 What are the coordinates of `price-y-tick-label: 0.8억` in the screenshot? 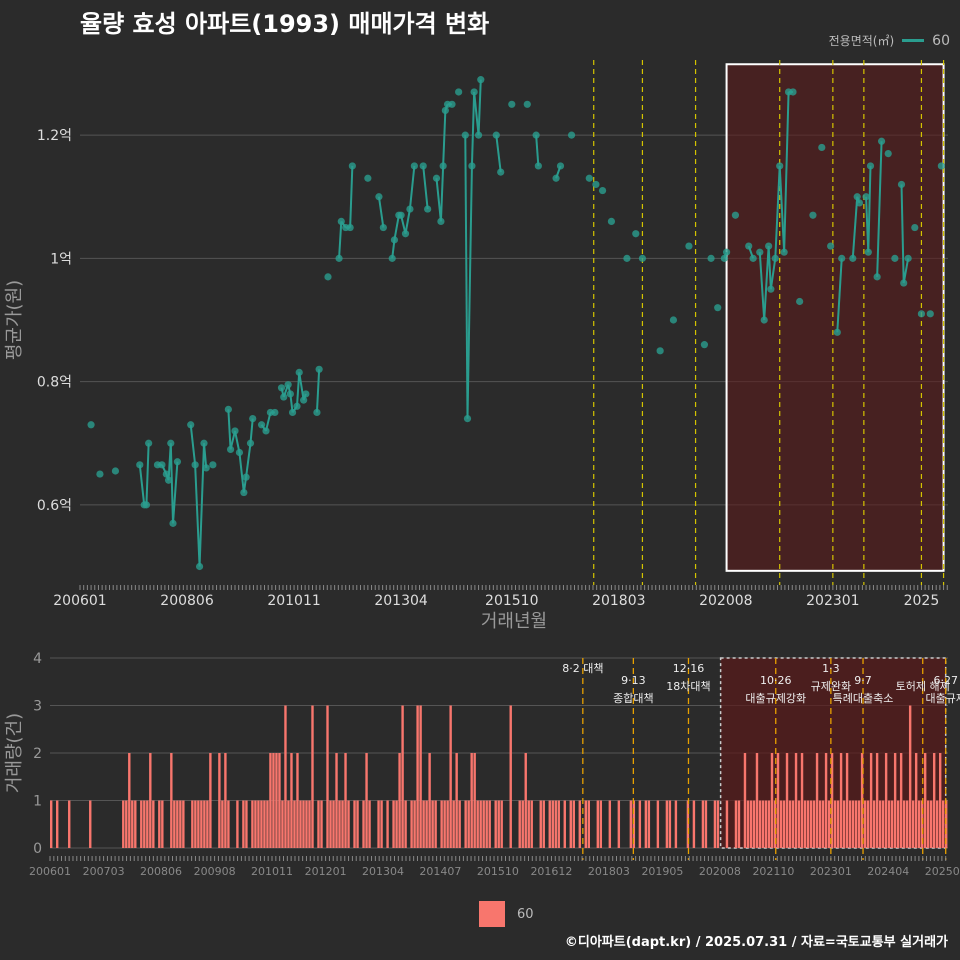 It's located at (54, 383).